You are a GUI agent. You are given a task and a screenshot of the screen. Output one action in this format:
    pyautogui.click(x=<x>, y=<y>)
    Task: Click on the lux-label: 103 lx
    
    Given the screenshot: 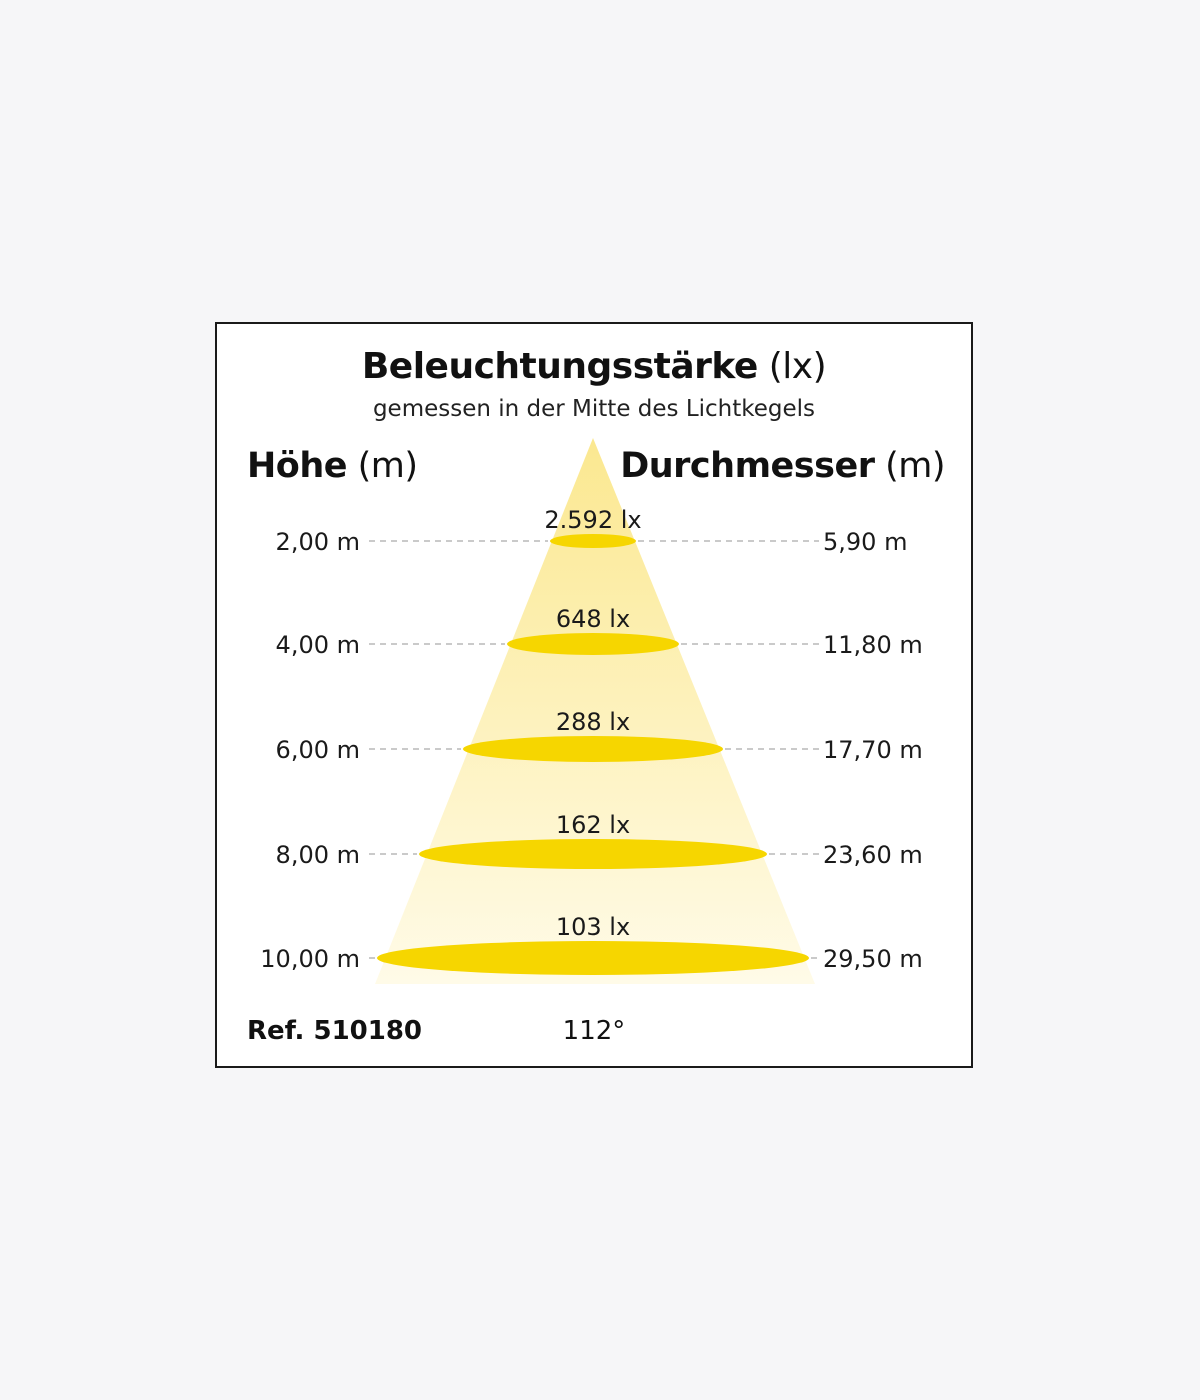 What is the action you would take?
    pyautogui.click(x=593, y=927)
    